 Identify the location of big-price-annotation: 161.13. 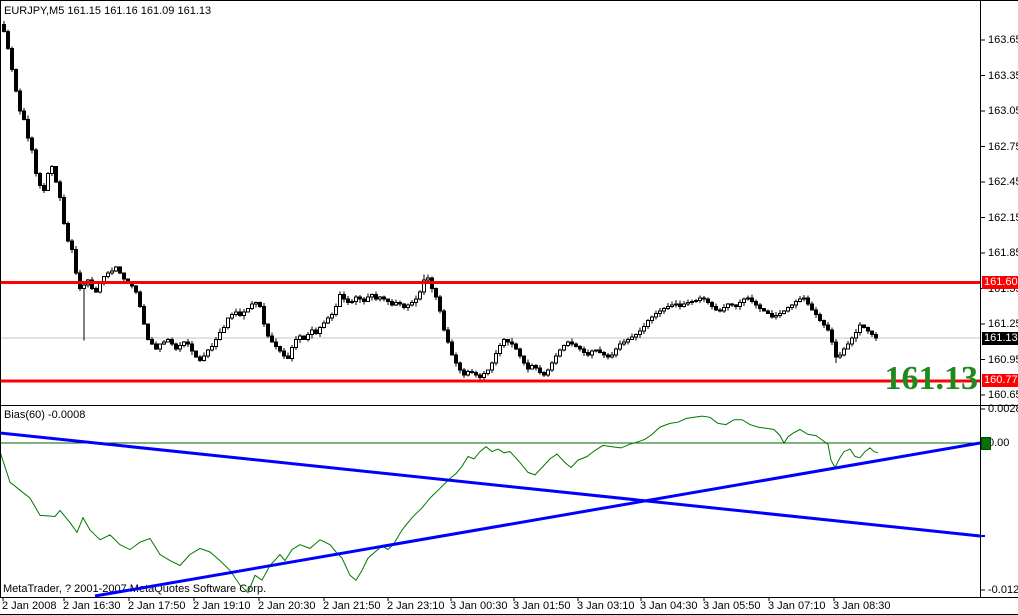
(931, 378).